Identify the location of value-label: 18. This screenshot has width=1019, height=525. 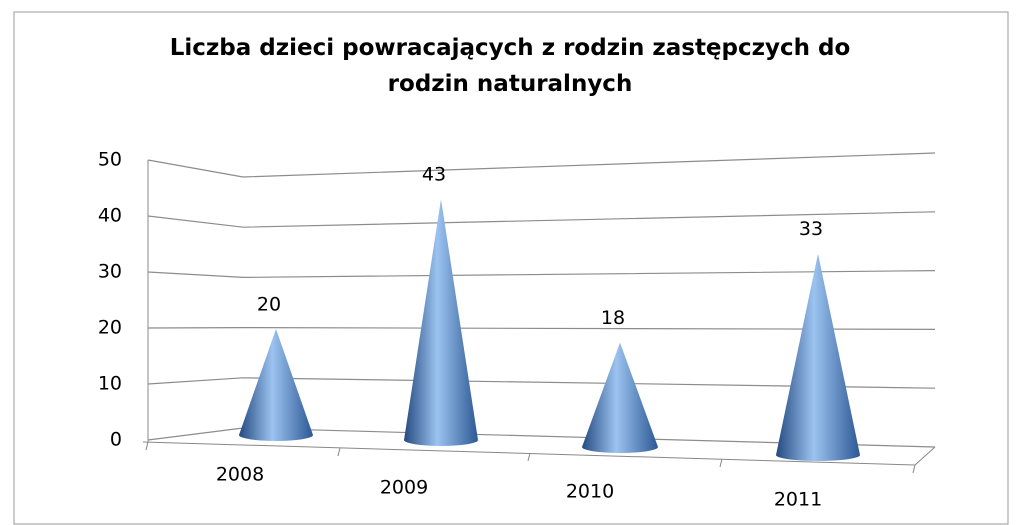
(613, 318).